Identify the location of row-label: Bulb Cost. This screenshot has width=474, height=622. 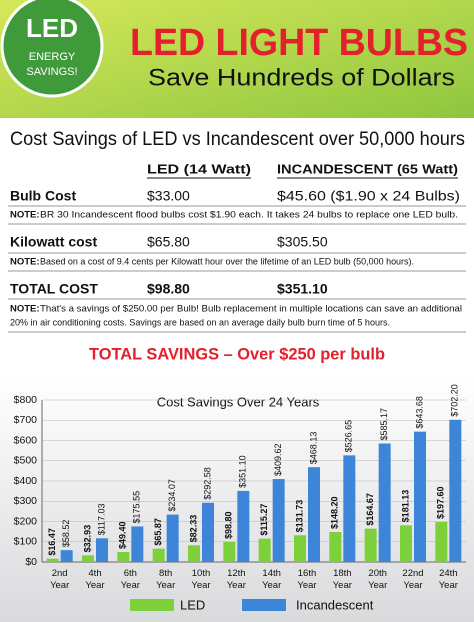
(43, 196).